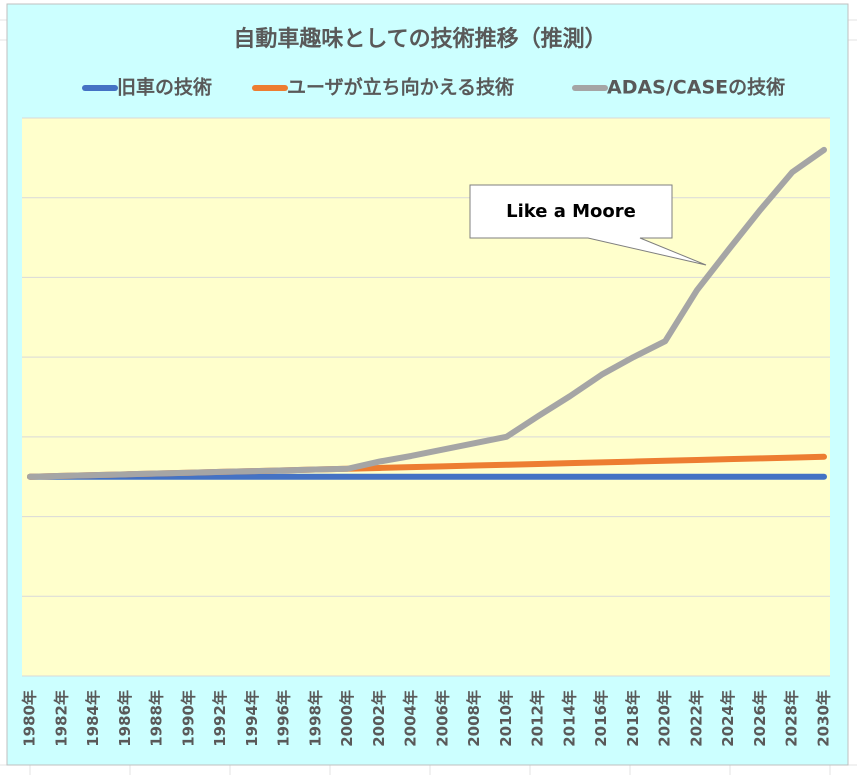 This screenshot has height=775, width=857. What do you see at coordinates (411, 718) in the screenshot?
I see `x-tick-label: 2004年` at bounding box center [411, 718].